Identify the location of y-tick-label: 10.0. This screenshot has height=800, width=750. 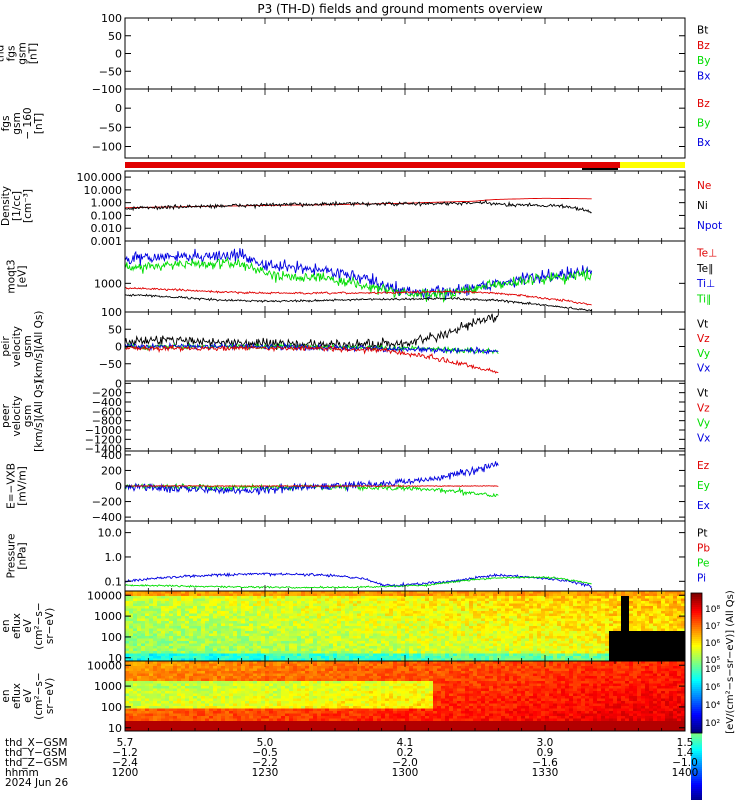
(110, 533).